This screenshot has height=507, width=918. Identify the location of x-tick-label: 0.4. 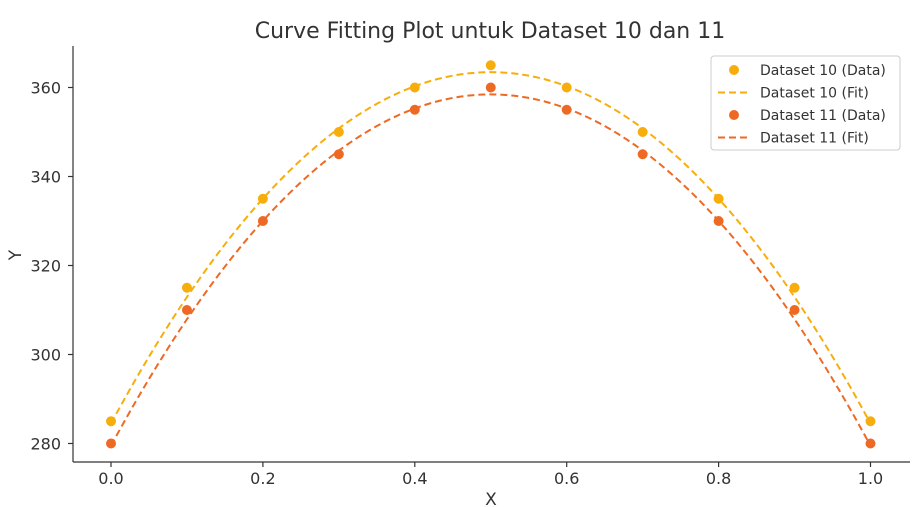
(414, 478).